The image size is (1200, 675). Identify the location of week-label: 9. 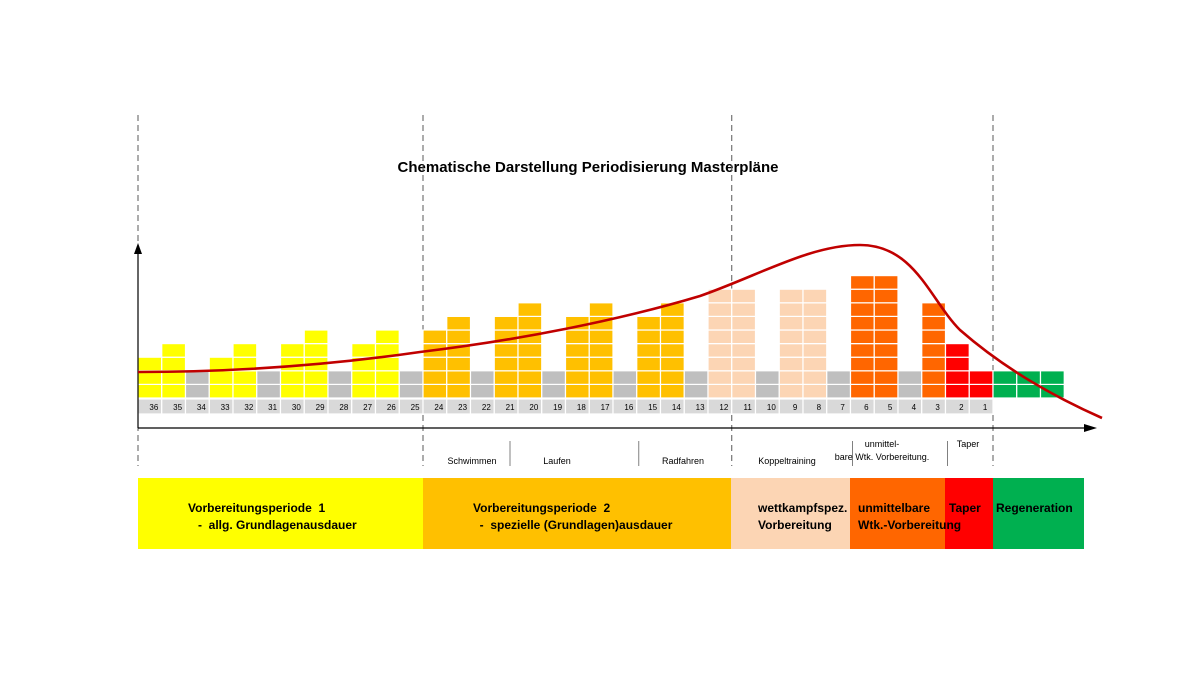
(795, 407).